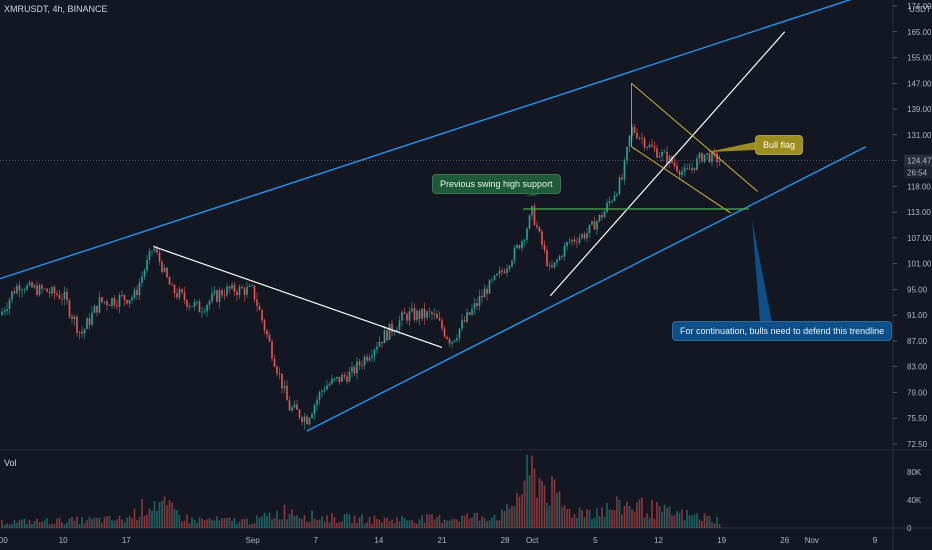 The image size is (932, 550). What do you see at coordinates (919, 58) in the screenshot?
I see `price-tick-label: 155.00` at bounding box center [919, 58].